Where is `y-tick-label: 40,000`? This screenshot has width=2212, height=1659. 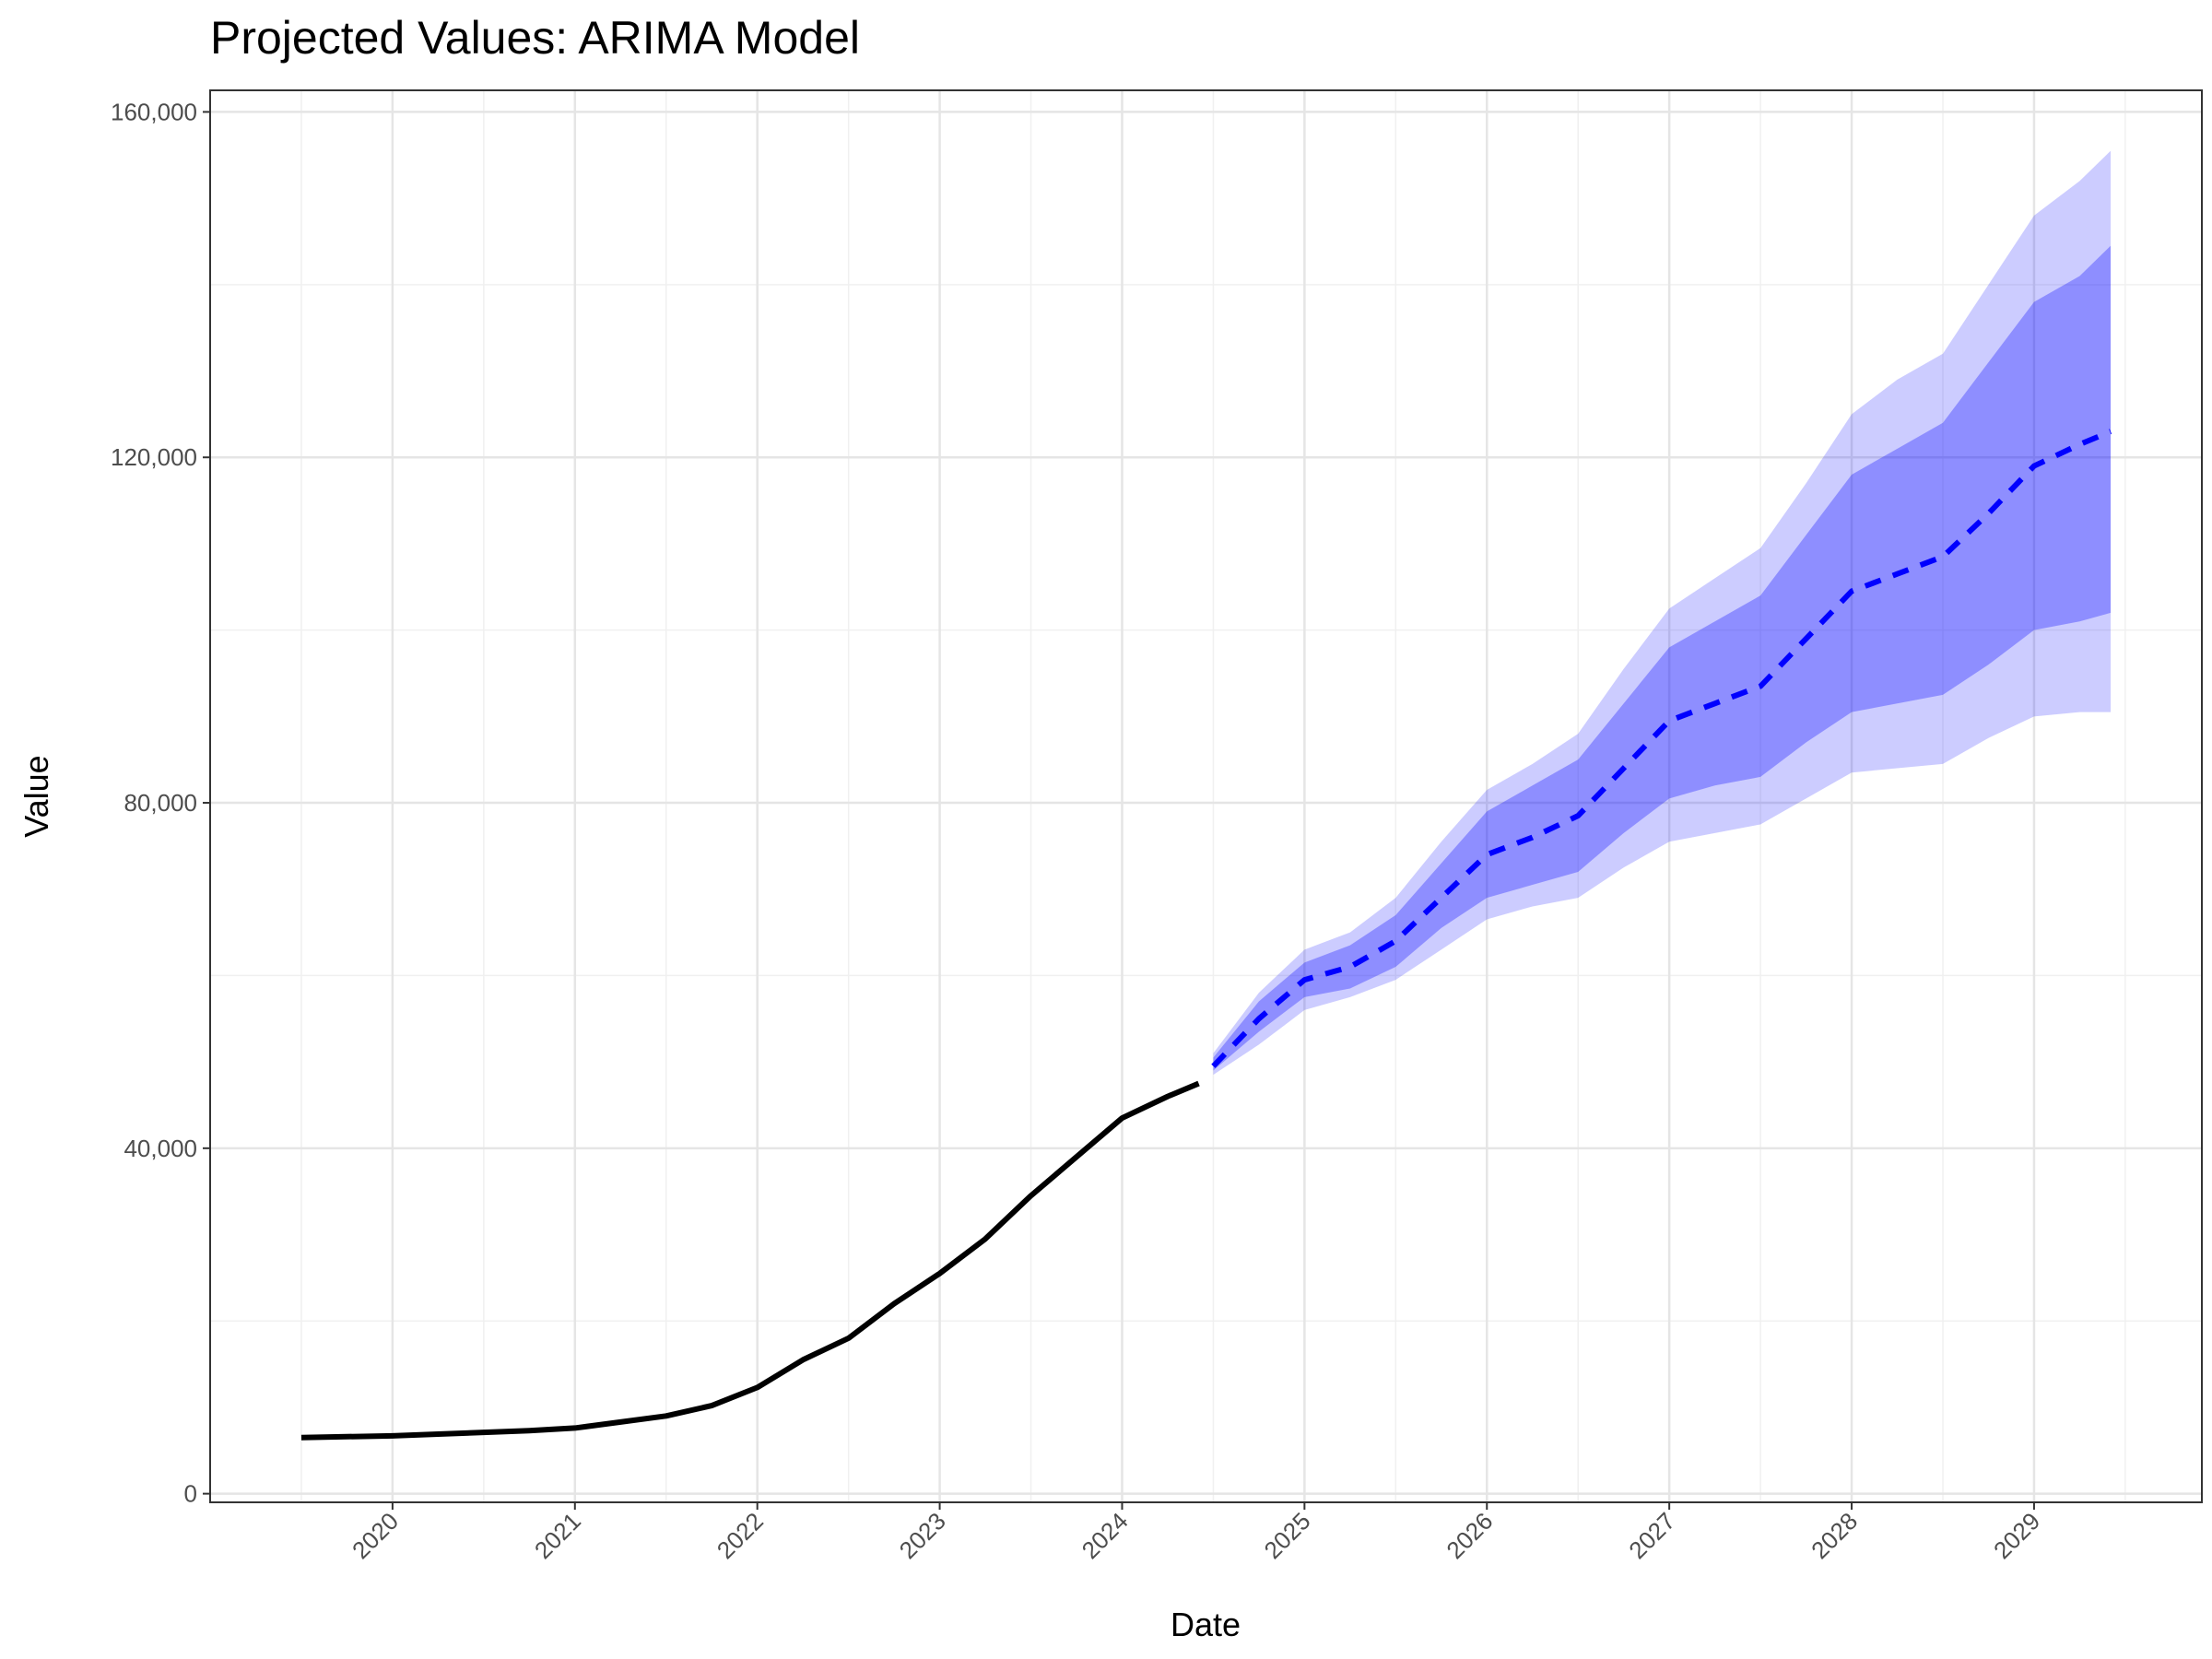 y-tick-label: 40,000 is located at coordinates (160, 1148).